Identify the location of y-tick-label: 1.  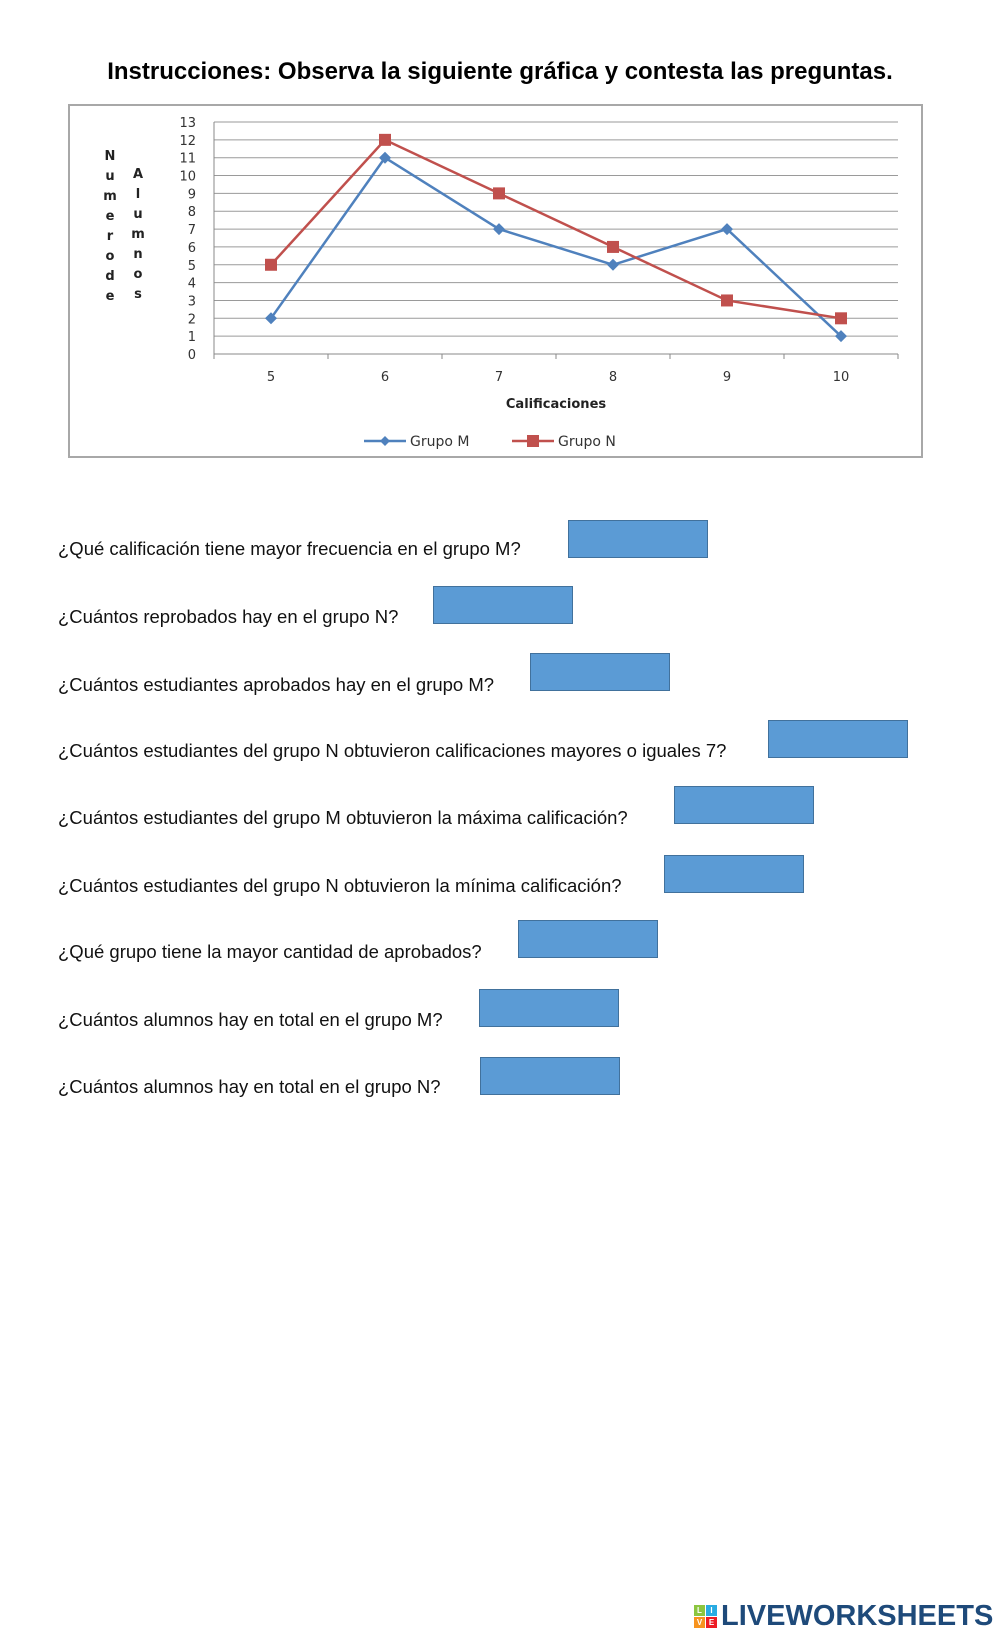
(192, 337).